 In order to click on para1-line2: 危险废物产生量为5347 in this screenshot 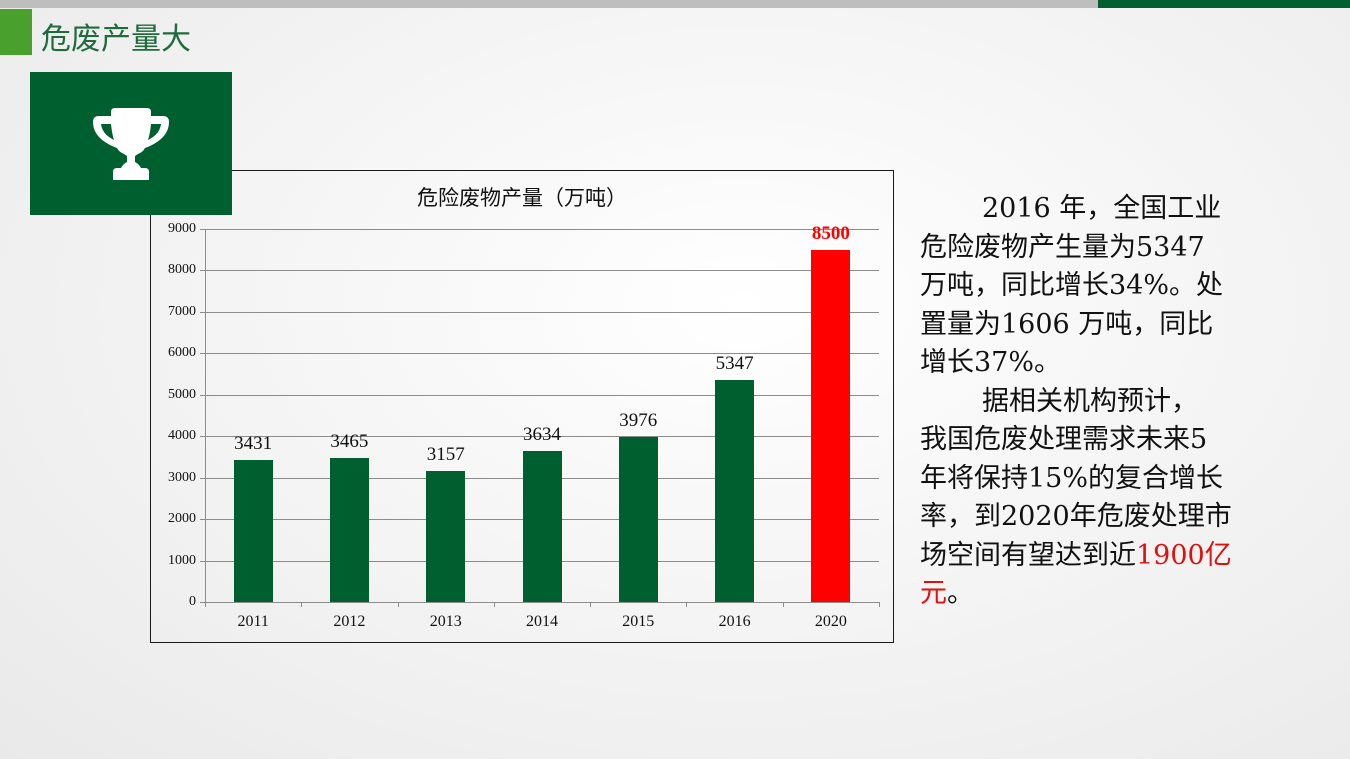, I will do `click(1062, 247)`.